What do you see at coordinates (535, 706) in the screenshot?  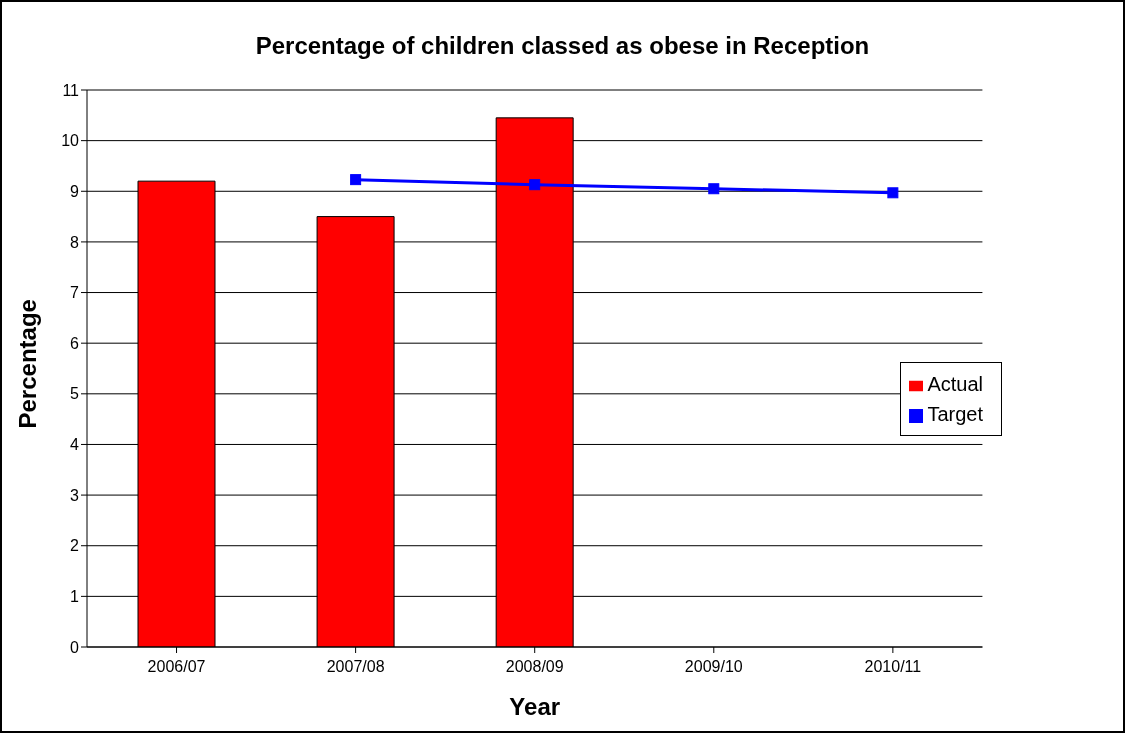 I see `x-axis-title: Year` at bounding box center [535, 706].